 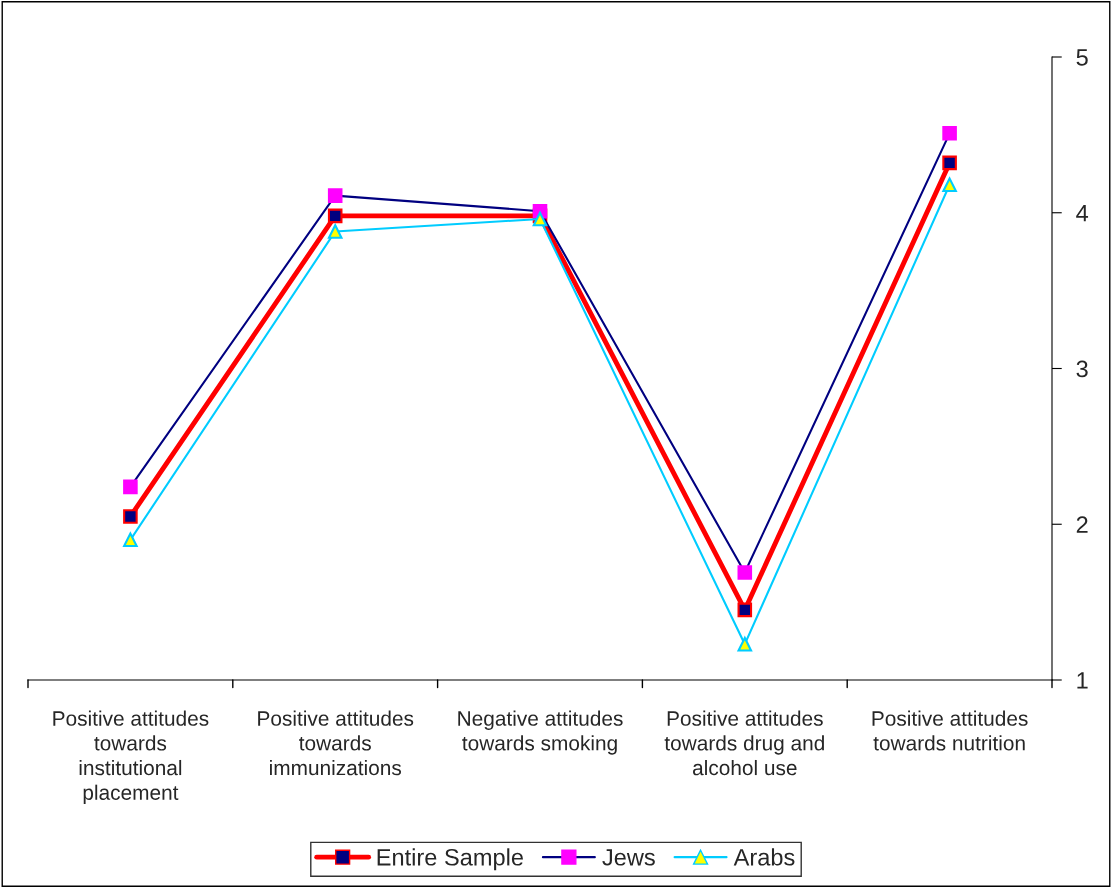 What do you see at coordinates (336, 743) in the screenshot?
I see `x-tick-label: Positive attitudes towards immunizations` at bounding box center [336, 743].